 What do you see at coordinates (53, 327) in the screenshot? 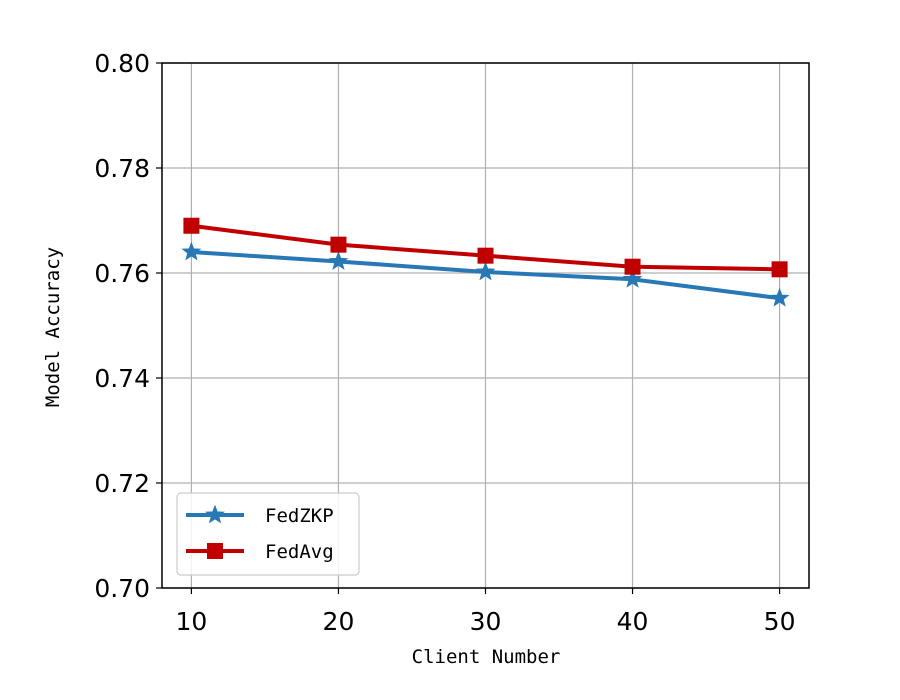
I see `y-axis-label: Model Accuracy` at bounding box center [53, 327].